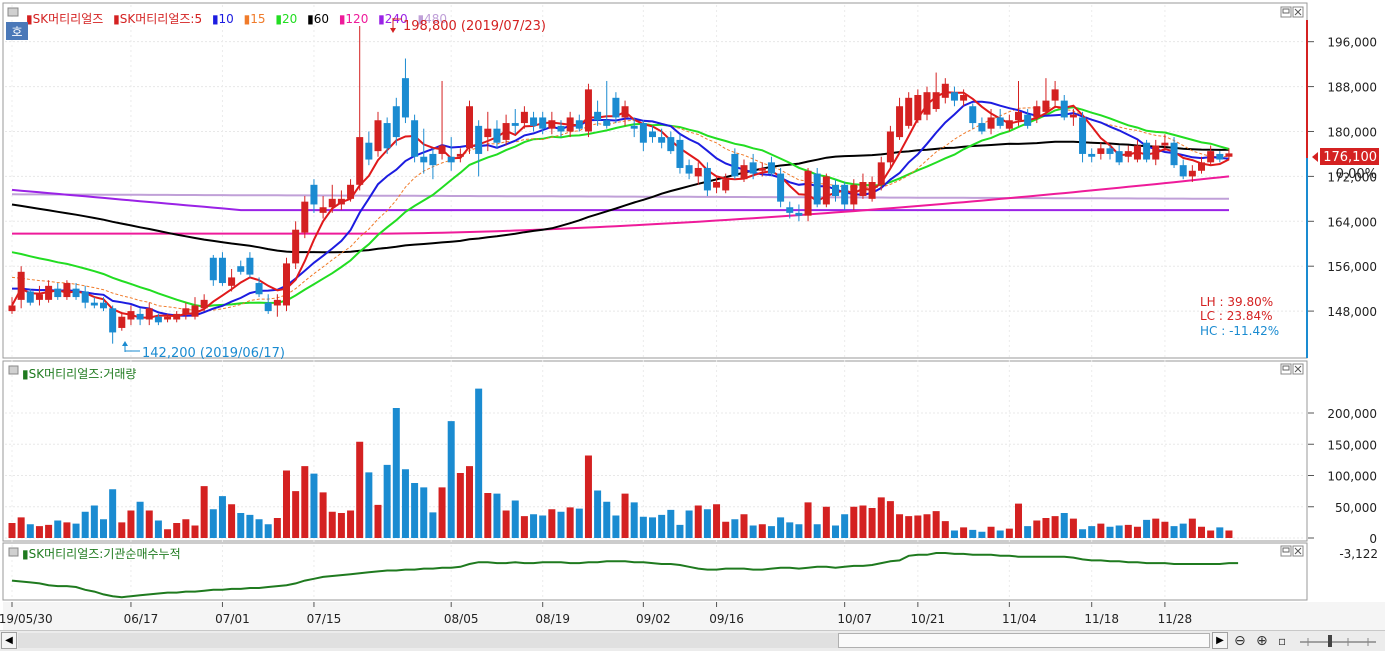 This screenshot has height=655, width=1385. Describe the element at coordinates (1220, 640) in the screenshot. I see `scroll-right-icon: ▶` at that location.